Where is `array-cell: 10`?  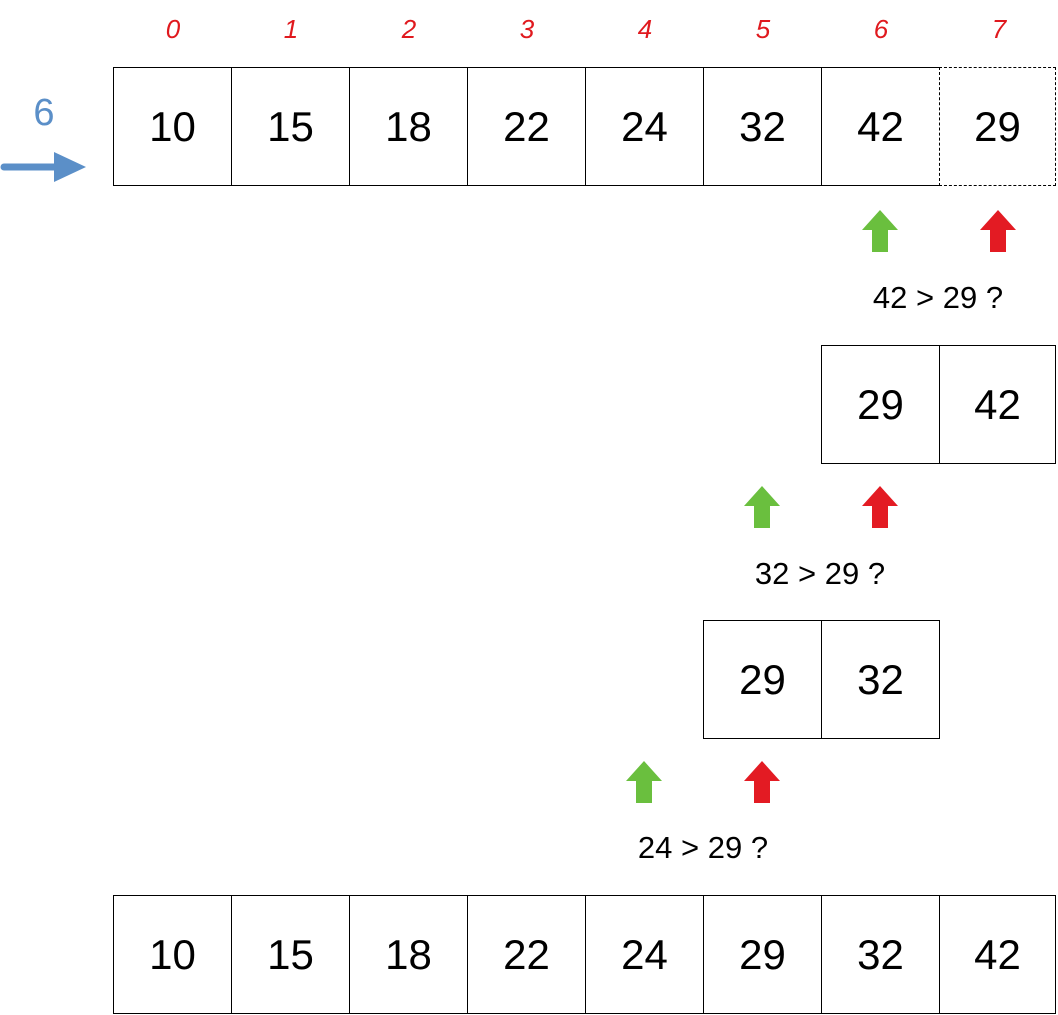 array-cell: 10 is located at coordinates (172, 126).